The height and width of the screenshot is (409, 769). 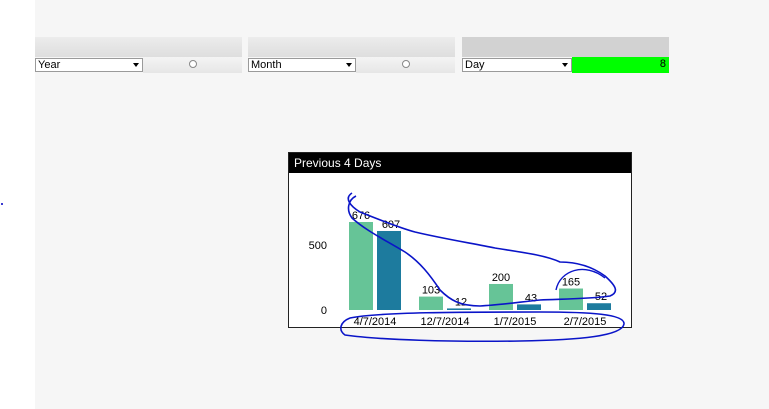 I want to click on year-value-cell, so click(x=192, y=65).